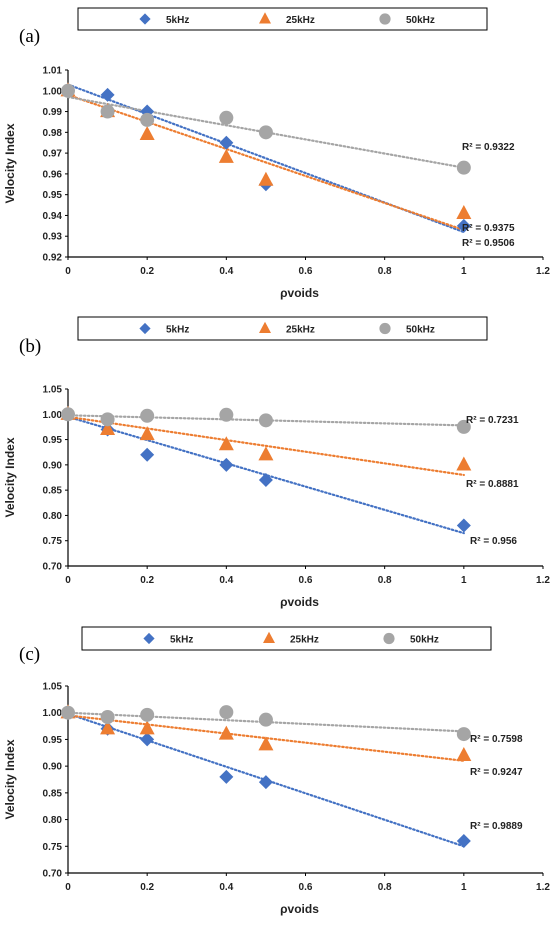  I want to click on r2-label-5kHz: R² = 0.956, so click(493, 541).